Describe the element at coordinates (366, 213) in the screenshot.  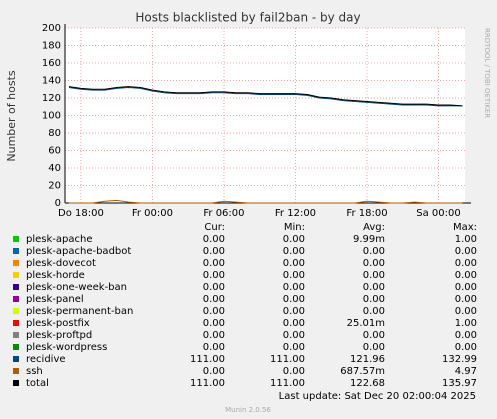
I see `x-tick-label: Fr 18:00` at that location.